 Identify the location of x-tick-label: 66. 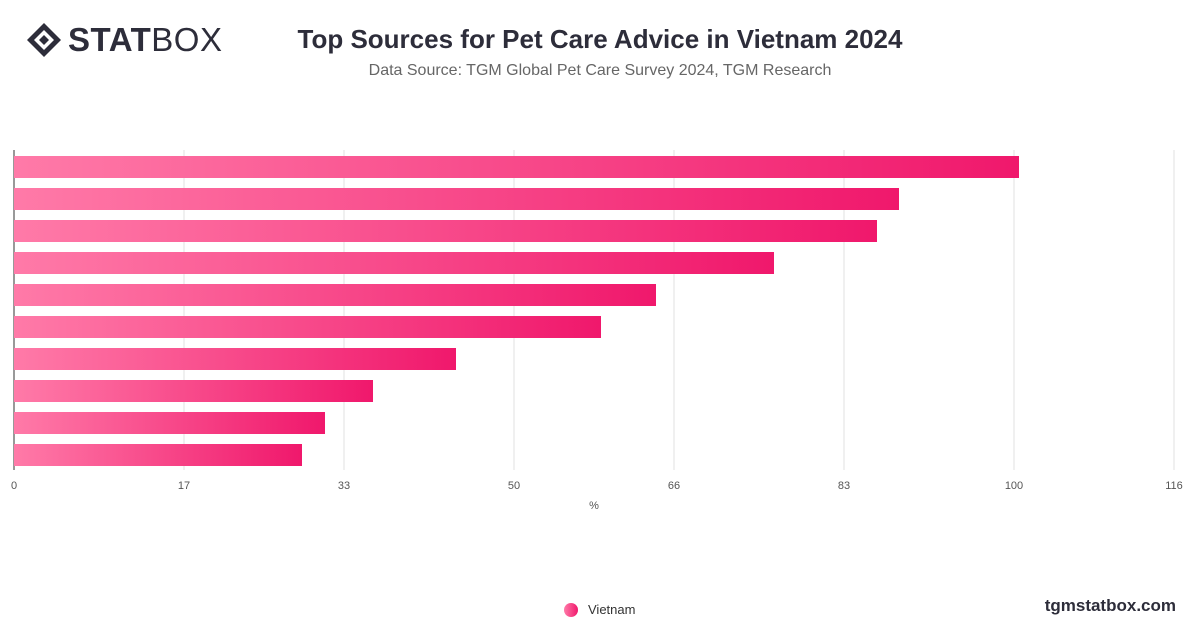
(674, 486).